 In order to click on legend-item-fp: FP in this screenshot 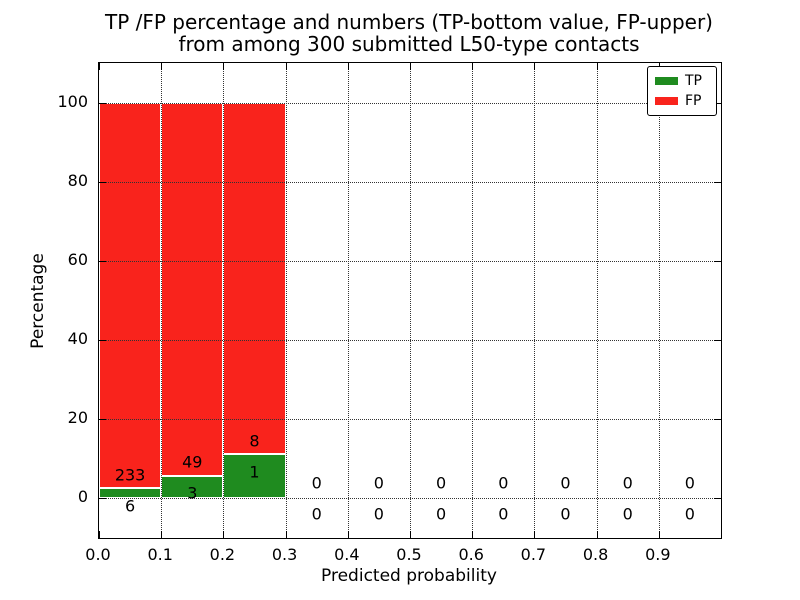, I will do `click(682, 101)`.